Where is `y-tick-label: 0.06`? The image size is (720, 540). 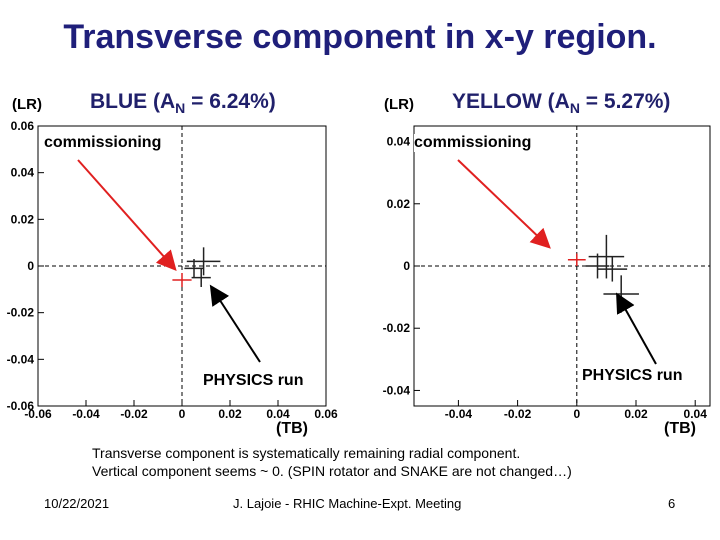 y-tick-label: 0.06 is located at coordinates (23, 126).